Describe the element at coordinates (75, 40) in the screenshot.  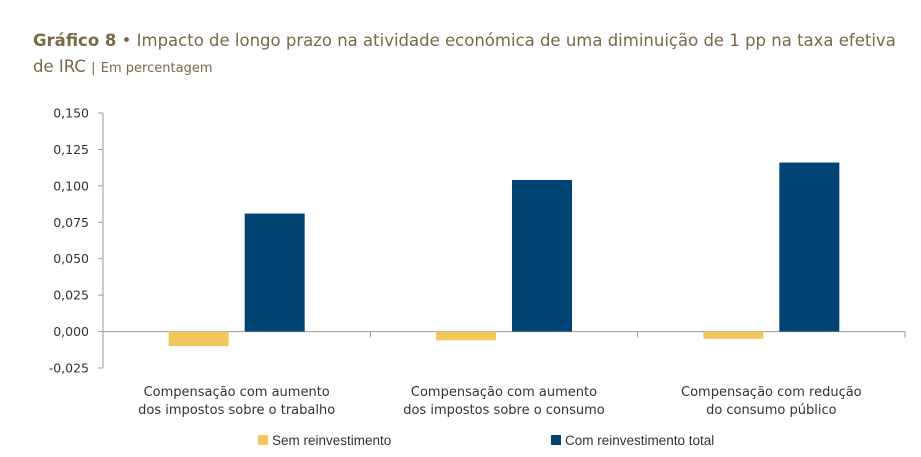
I see `chart-number: Gráfico 8` at that location.